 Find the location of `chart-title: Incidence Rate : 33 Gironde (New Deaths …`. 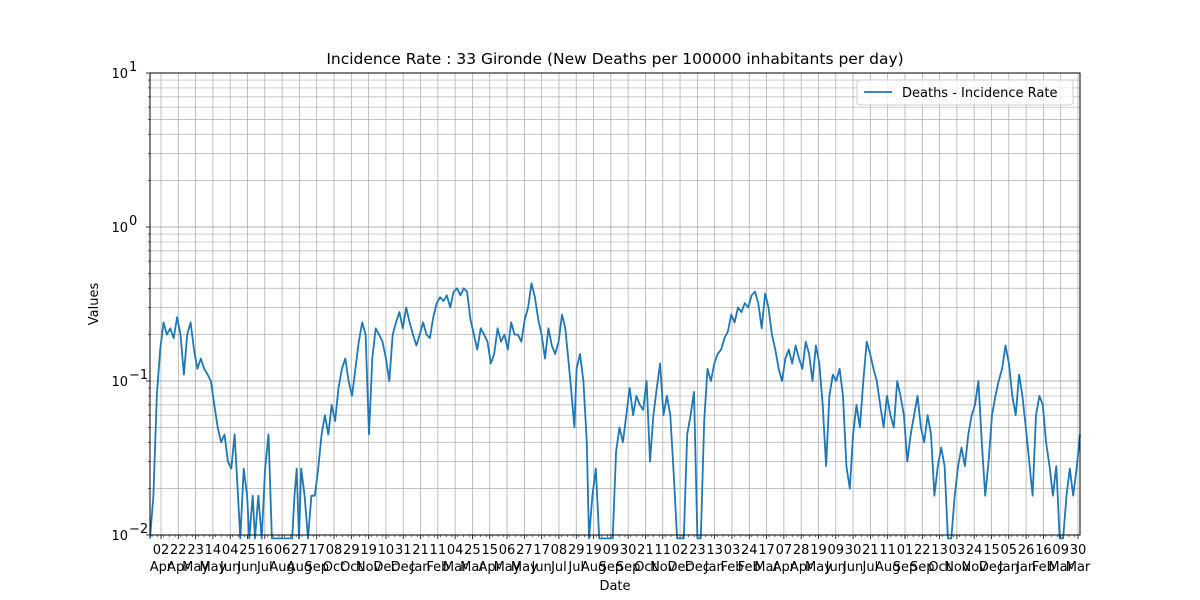

chart-title: Incidence Rate : 33 Gironde (New Deaths … is located at coordinates (614, 59).